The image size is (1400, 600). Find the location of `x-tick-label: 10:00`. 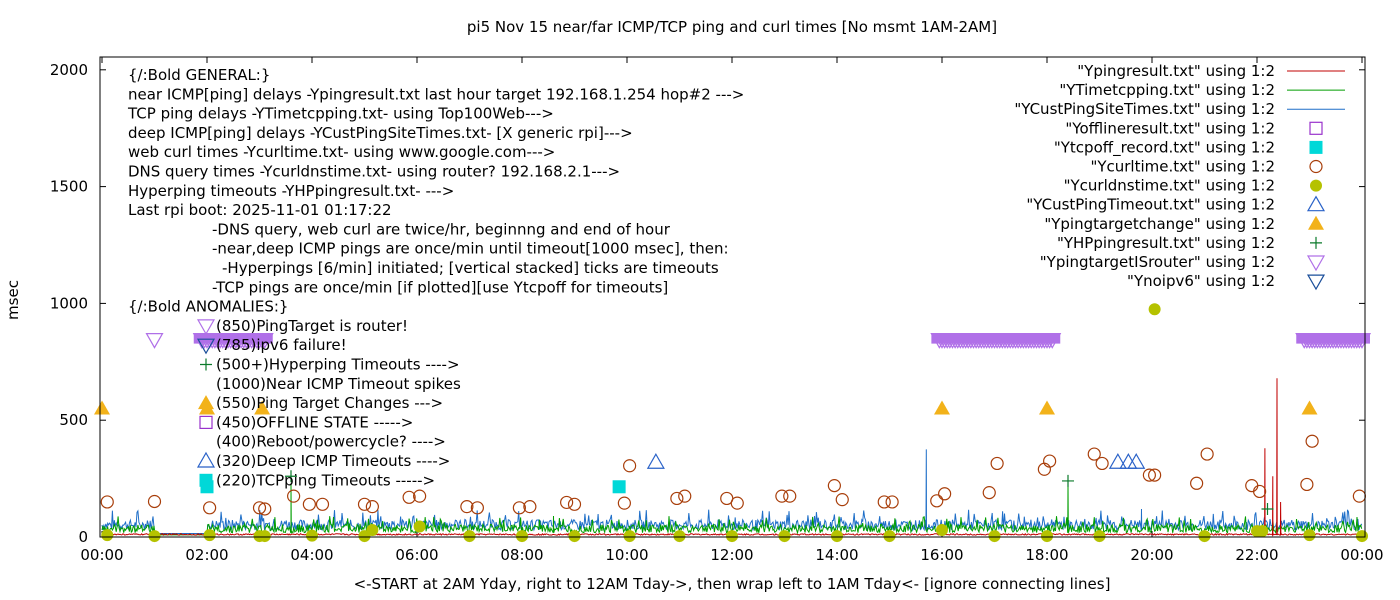

x-tick-label: 10:00 is located at coordinates (626, 555).